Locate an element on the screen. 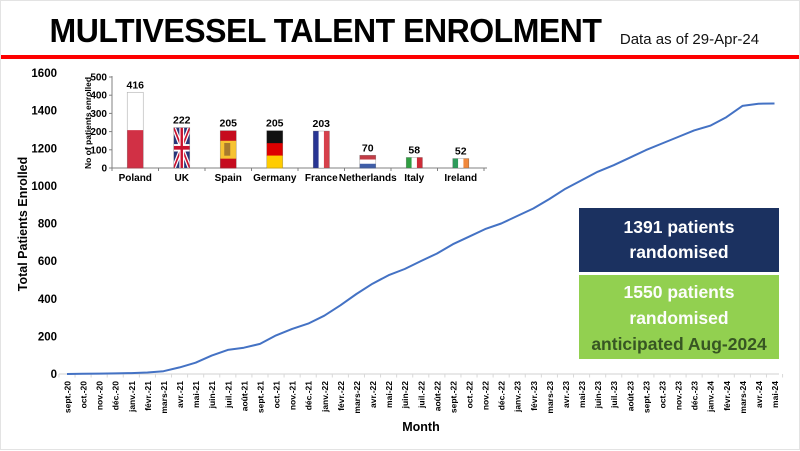 This screenshot has height=451, width=800. x-tick-label: févr.-22 is located at coordinates (341, 396).